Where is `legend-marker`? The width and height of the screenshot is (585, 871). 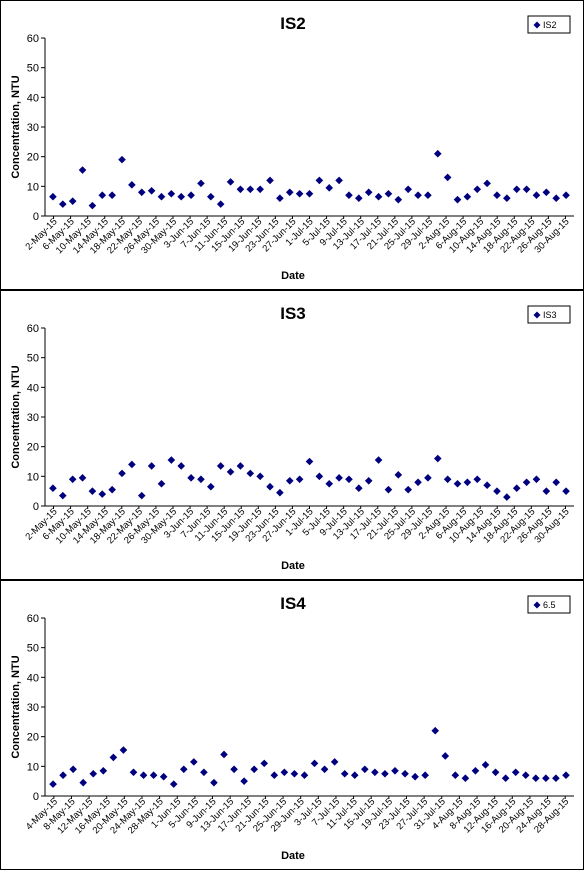
legend-marker is located at coordinates (537, 25).